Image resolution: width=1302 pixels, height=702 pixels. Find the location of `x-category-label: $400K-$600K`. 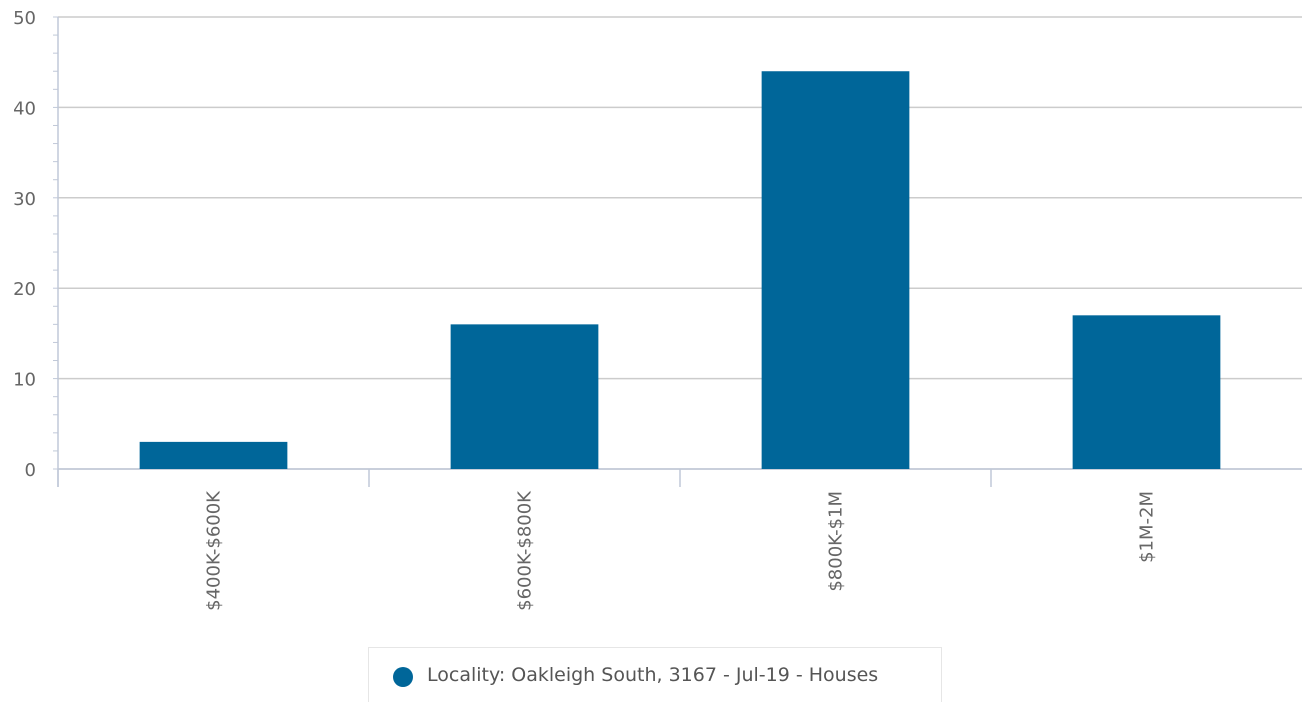

x-category-label: $400K-$600K is located at coordinates (214, 550).